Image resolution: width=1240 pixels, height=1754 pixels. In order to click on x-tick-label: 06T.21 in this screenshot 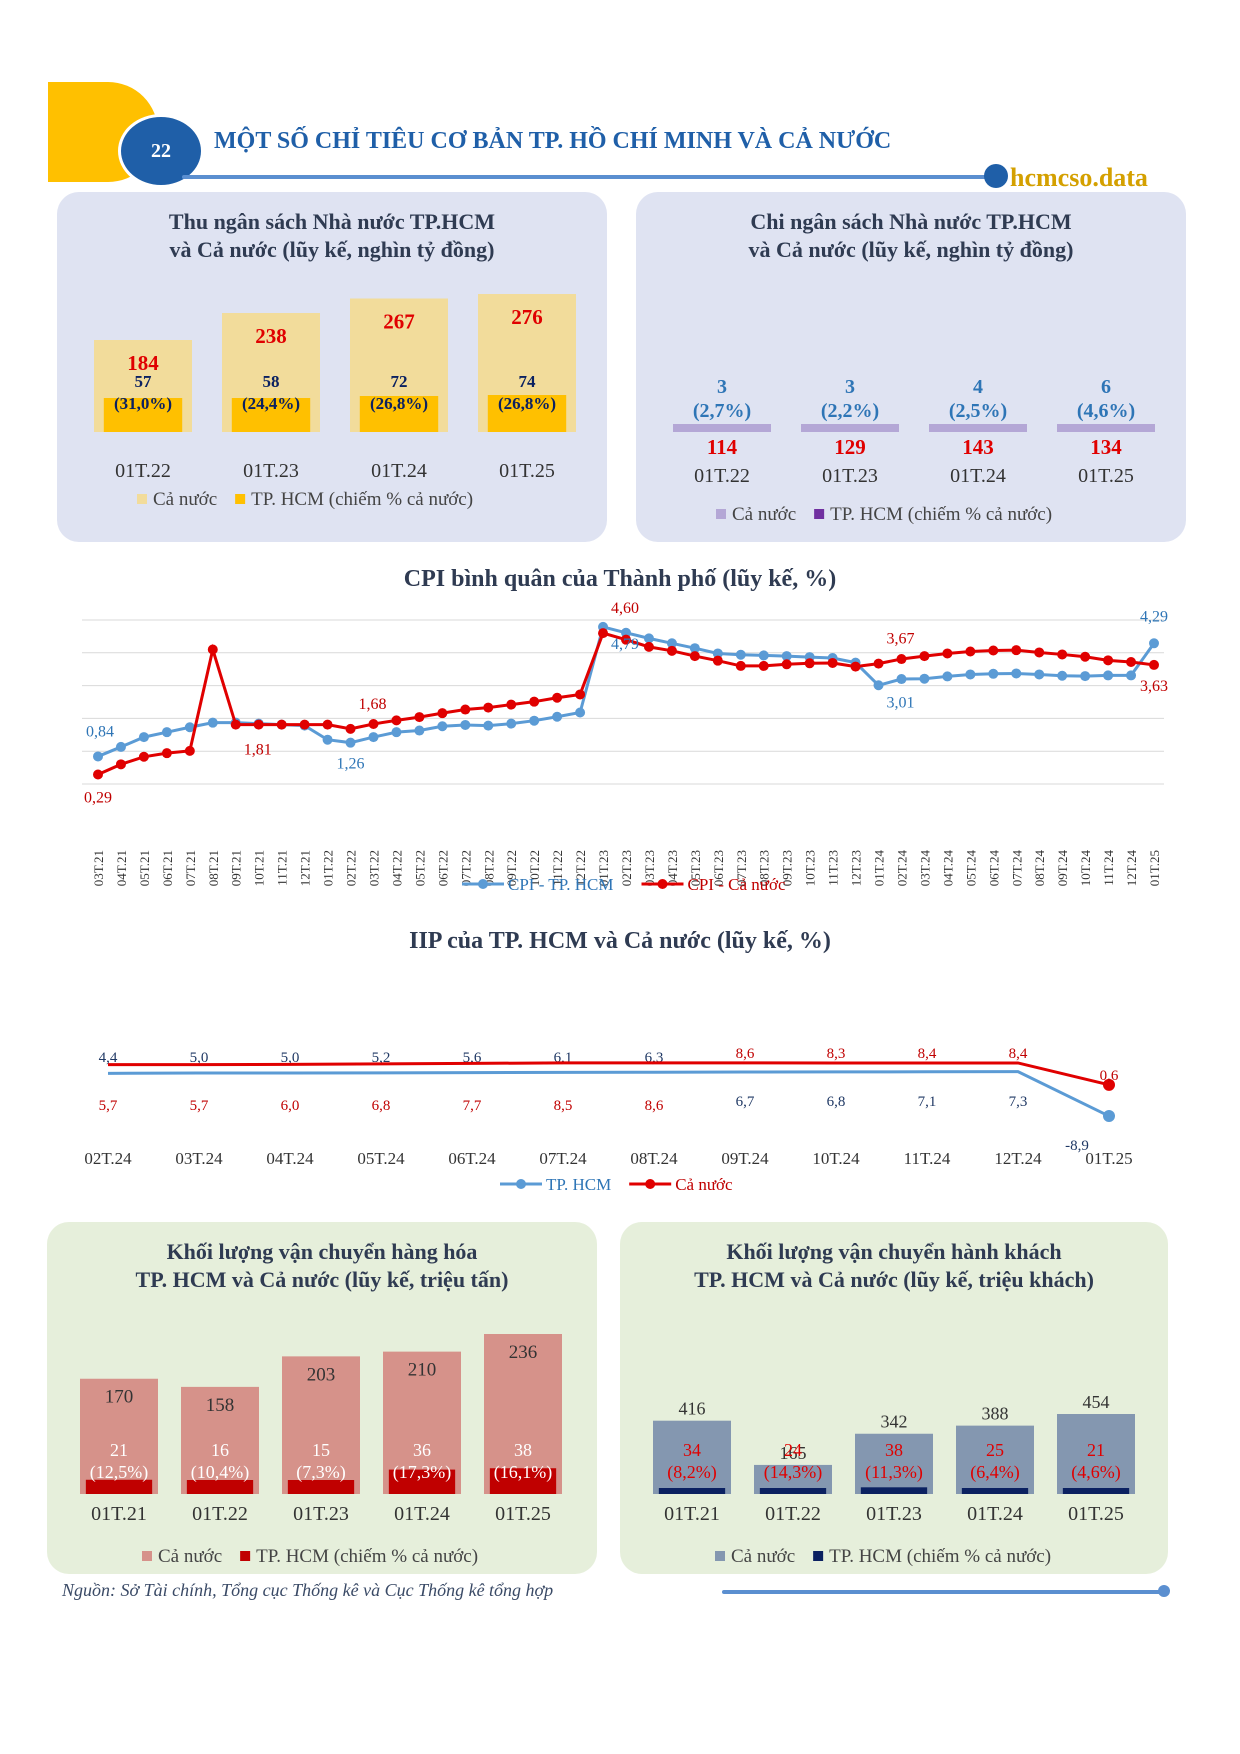, I will do `click(167, 868)`.